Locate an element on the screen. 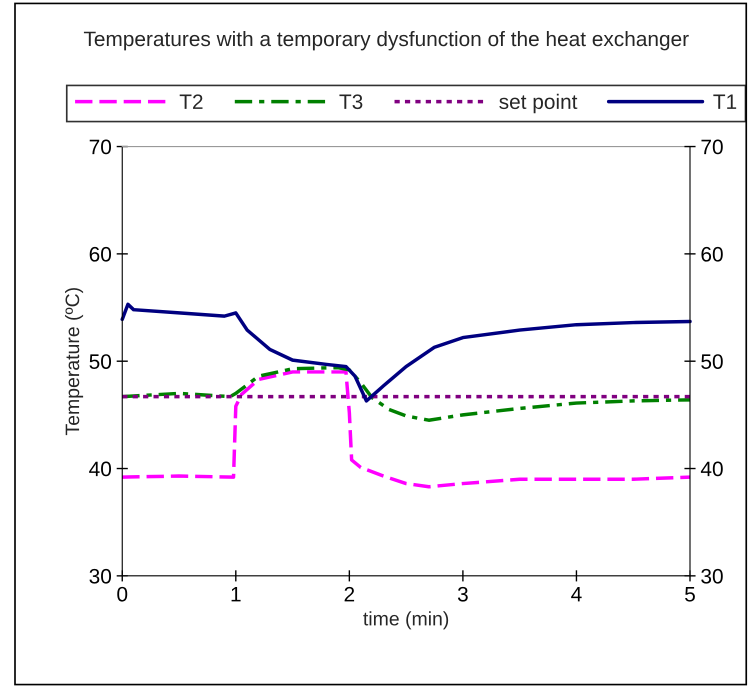  y2-tick-label: 70 is located at coordinates (712, 147).